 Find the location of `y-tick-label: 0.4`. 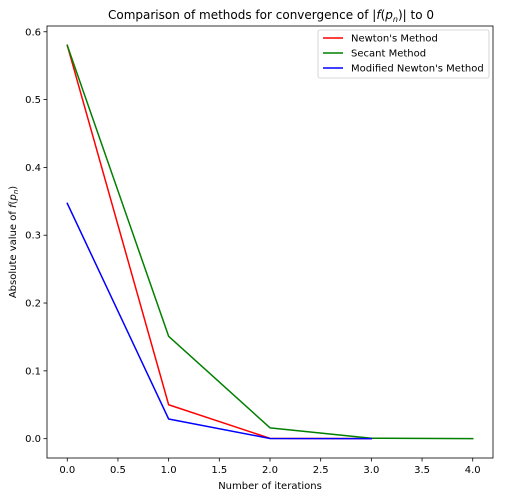

y-tick-label: 0.4 is located at coordinates (33, 168).